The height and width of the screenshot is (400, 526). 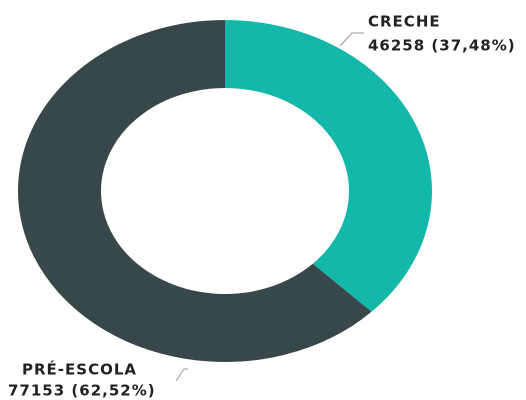 I want to click on slice-value-label: 46258 (37,48%), so click(x=442, y=46).